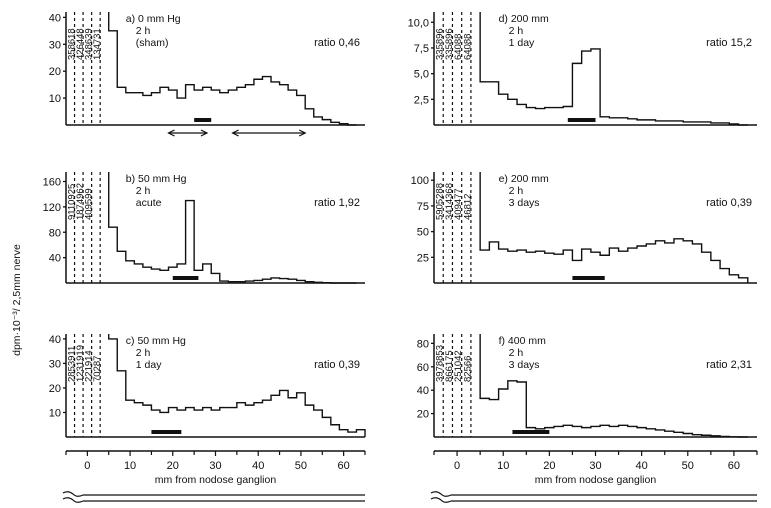  What do you see at coordinates (88, 44) in the screenshot?
I see `offscale-value: 348639` at bounding box center [88, 44].